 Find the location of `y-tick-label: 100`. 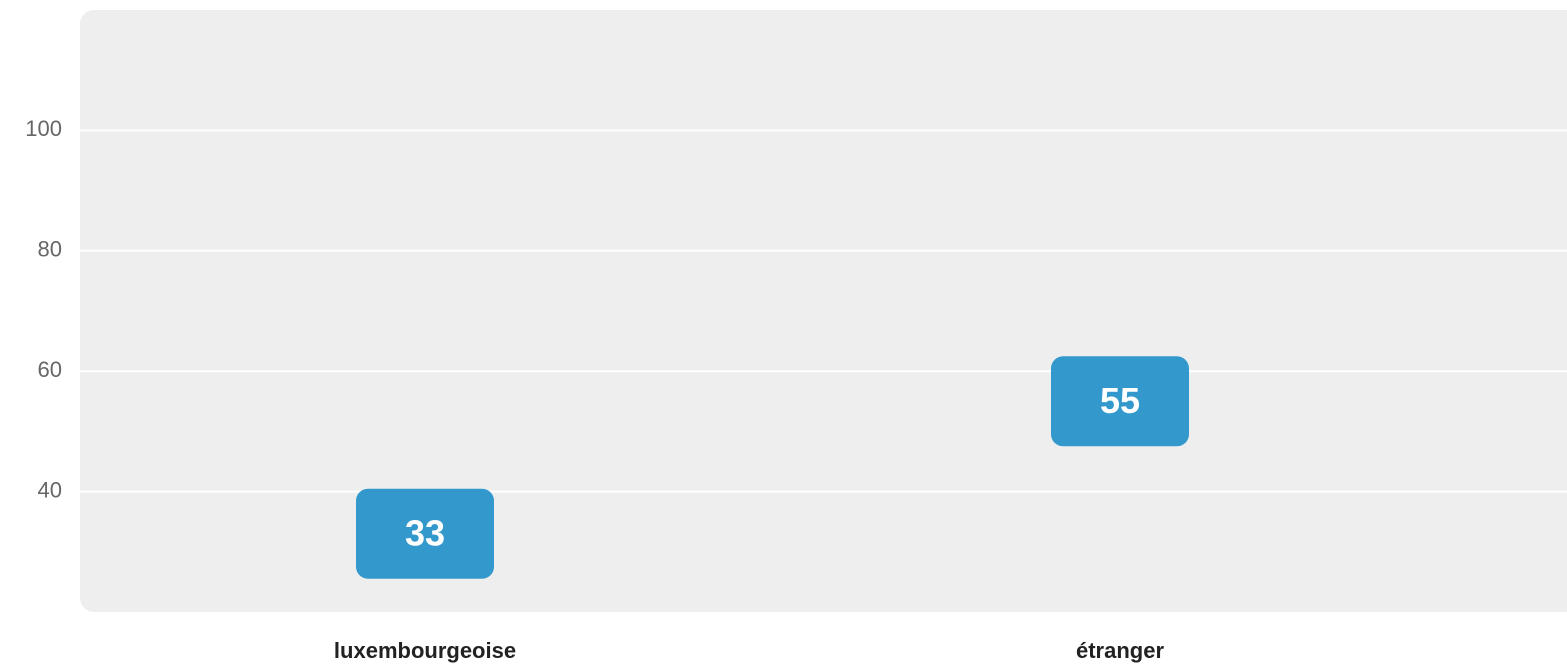

y-tick-label: 100 is located at coordinates (43, 128).